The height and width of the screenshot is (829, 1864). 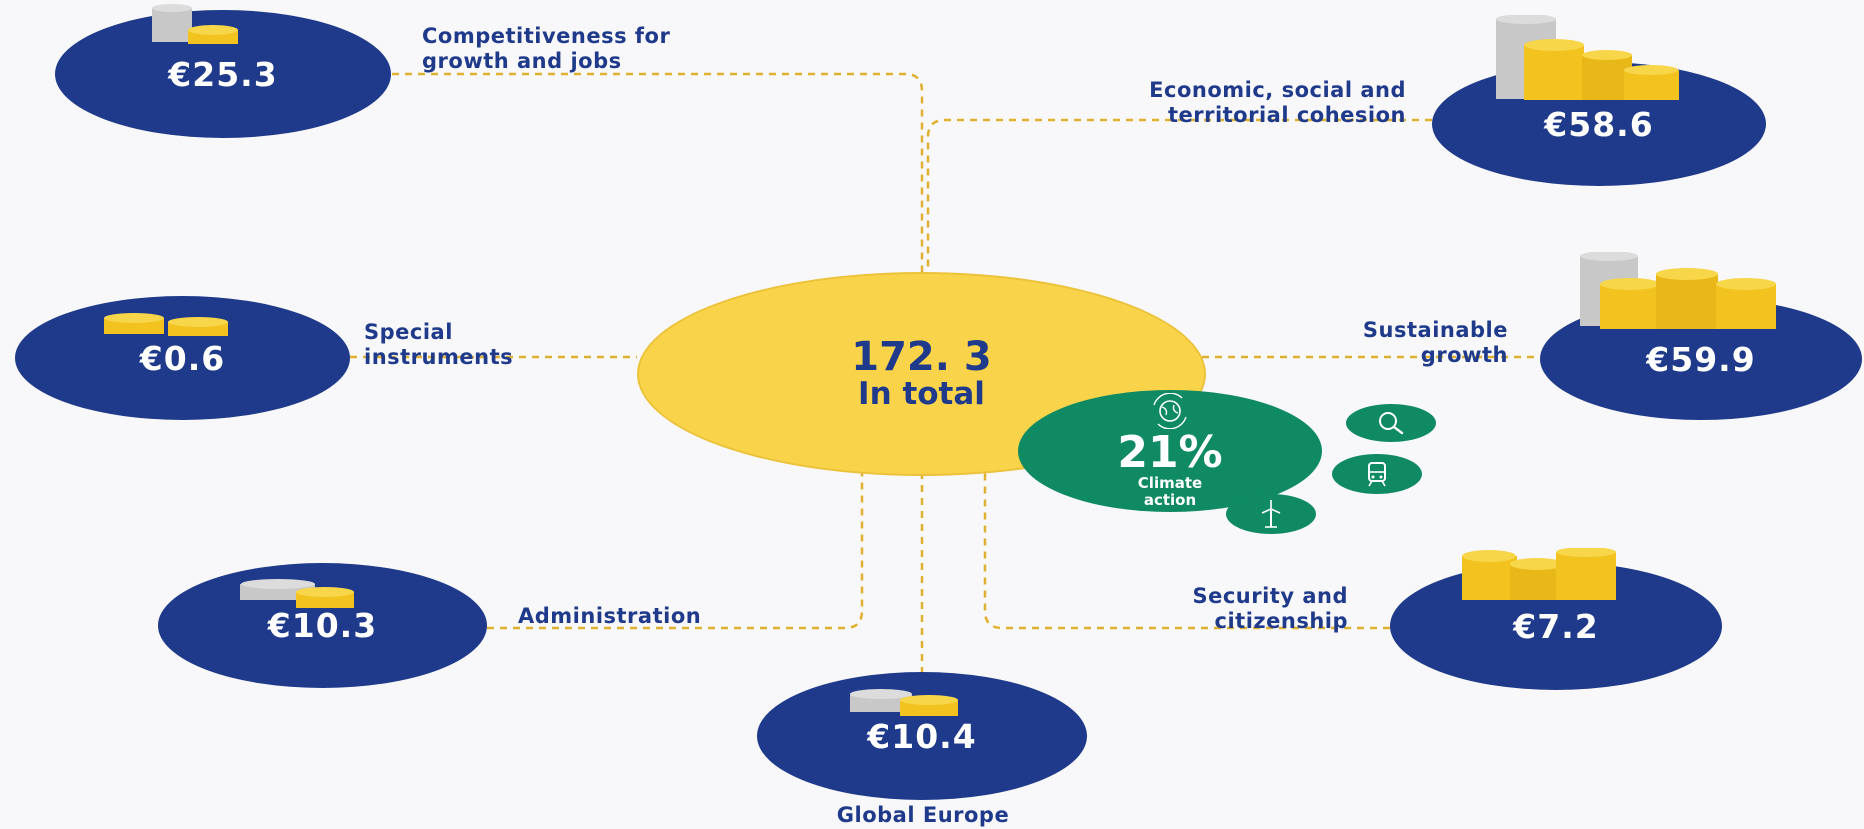 What do you see at coordinates (1170, 491) in the screenshot?
I see `climate-label: Climate action` at bounding box center [1170, 491].